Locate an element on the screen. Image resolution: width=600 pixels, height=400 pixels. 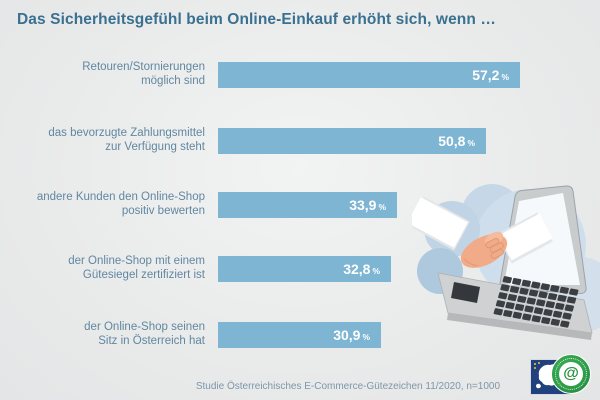
seal-text-ring is located at coordinates (571, 374).